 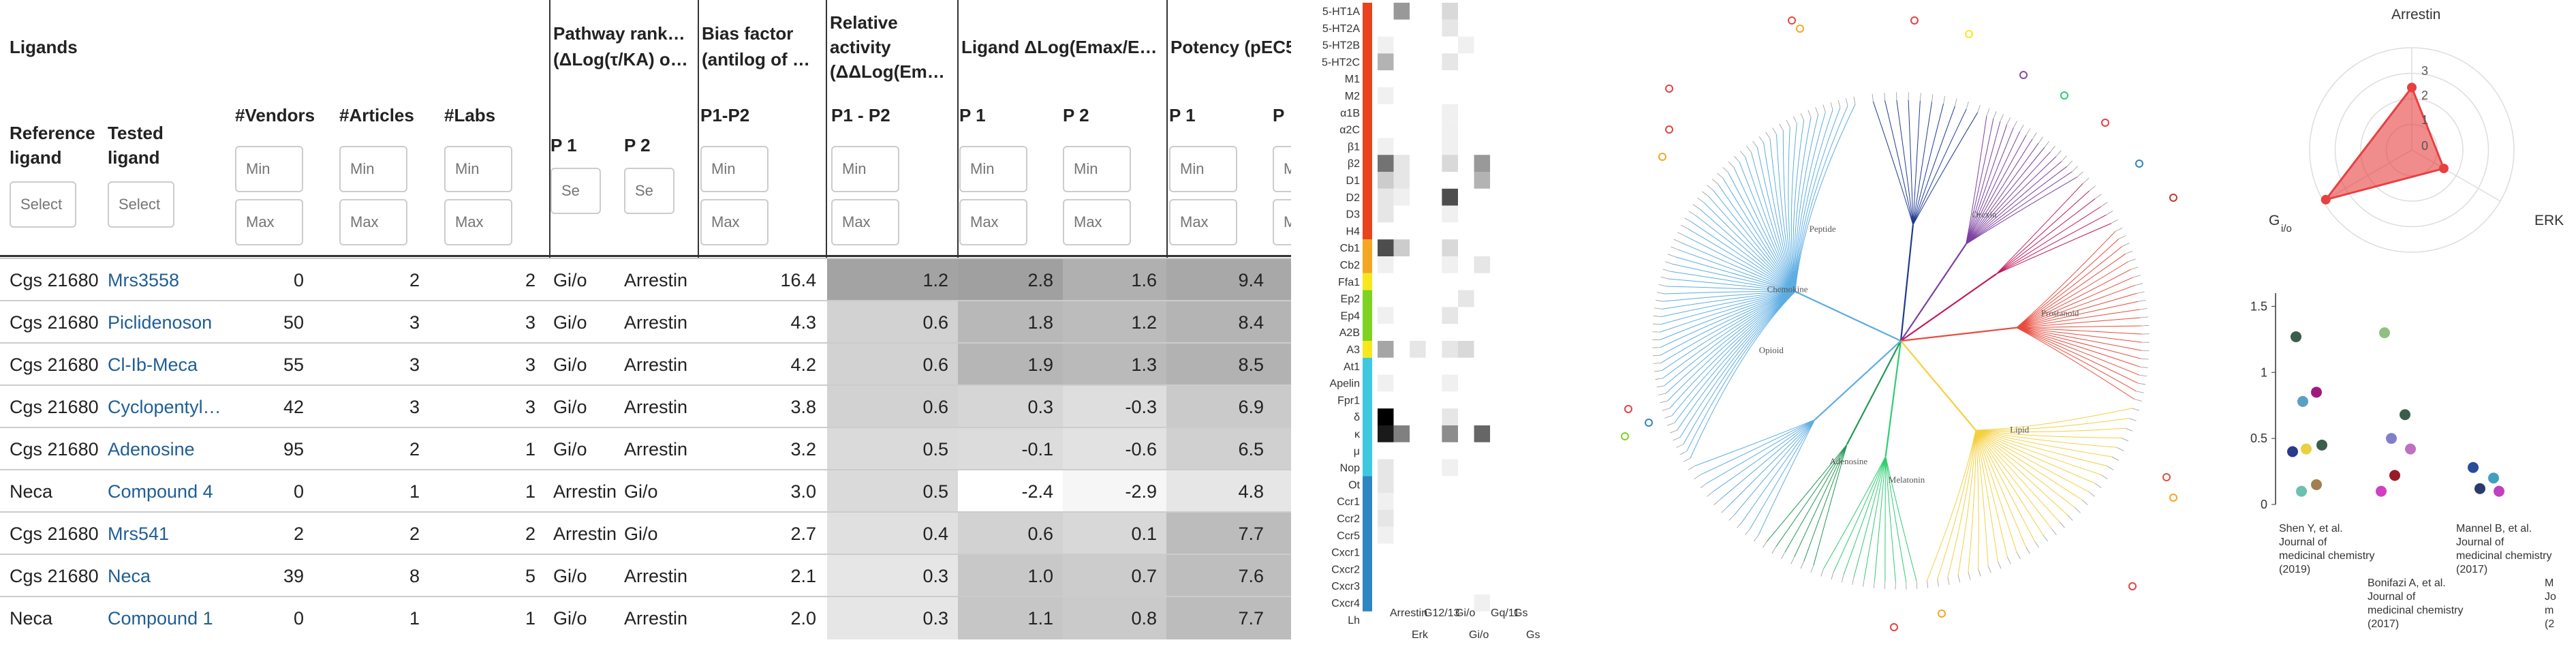 What do you see at coordinates (1011, 576) in the screenshot?
I see `cell-lp1: 1.0` at bounding box center [1011, 576].